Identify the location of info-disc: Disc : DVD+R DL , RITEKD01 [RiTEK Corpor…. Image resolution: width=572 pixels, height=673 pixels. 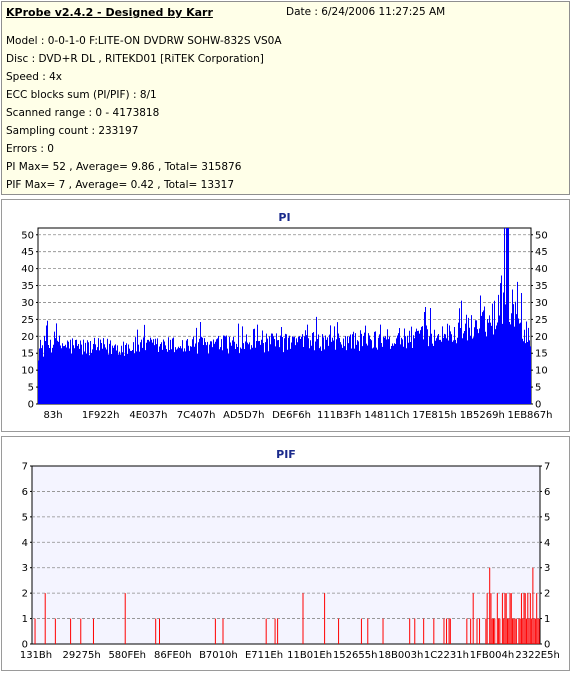
(135, 59).